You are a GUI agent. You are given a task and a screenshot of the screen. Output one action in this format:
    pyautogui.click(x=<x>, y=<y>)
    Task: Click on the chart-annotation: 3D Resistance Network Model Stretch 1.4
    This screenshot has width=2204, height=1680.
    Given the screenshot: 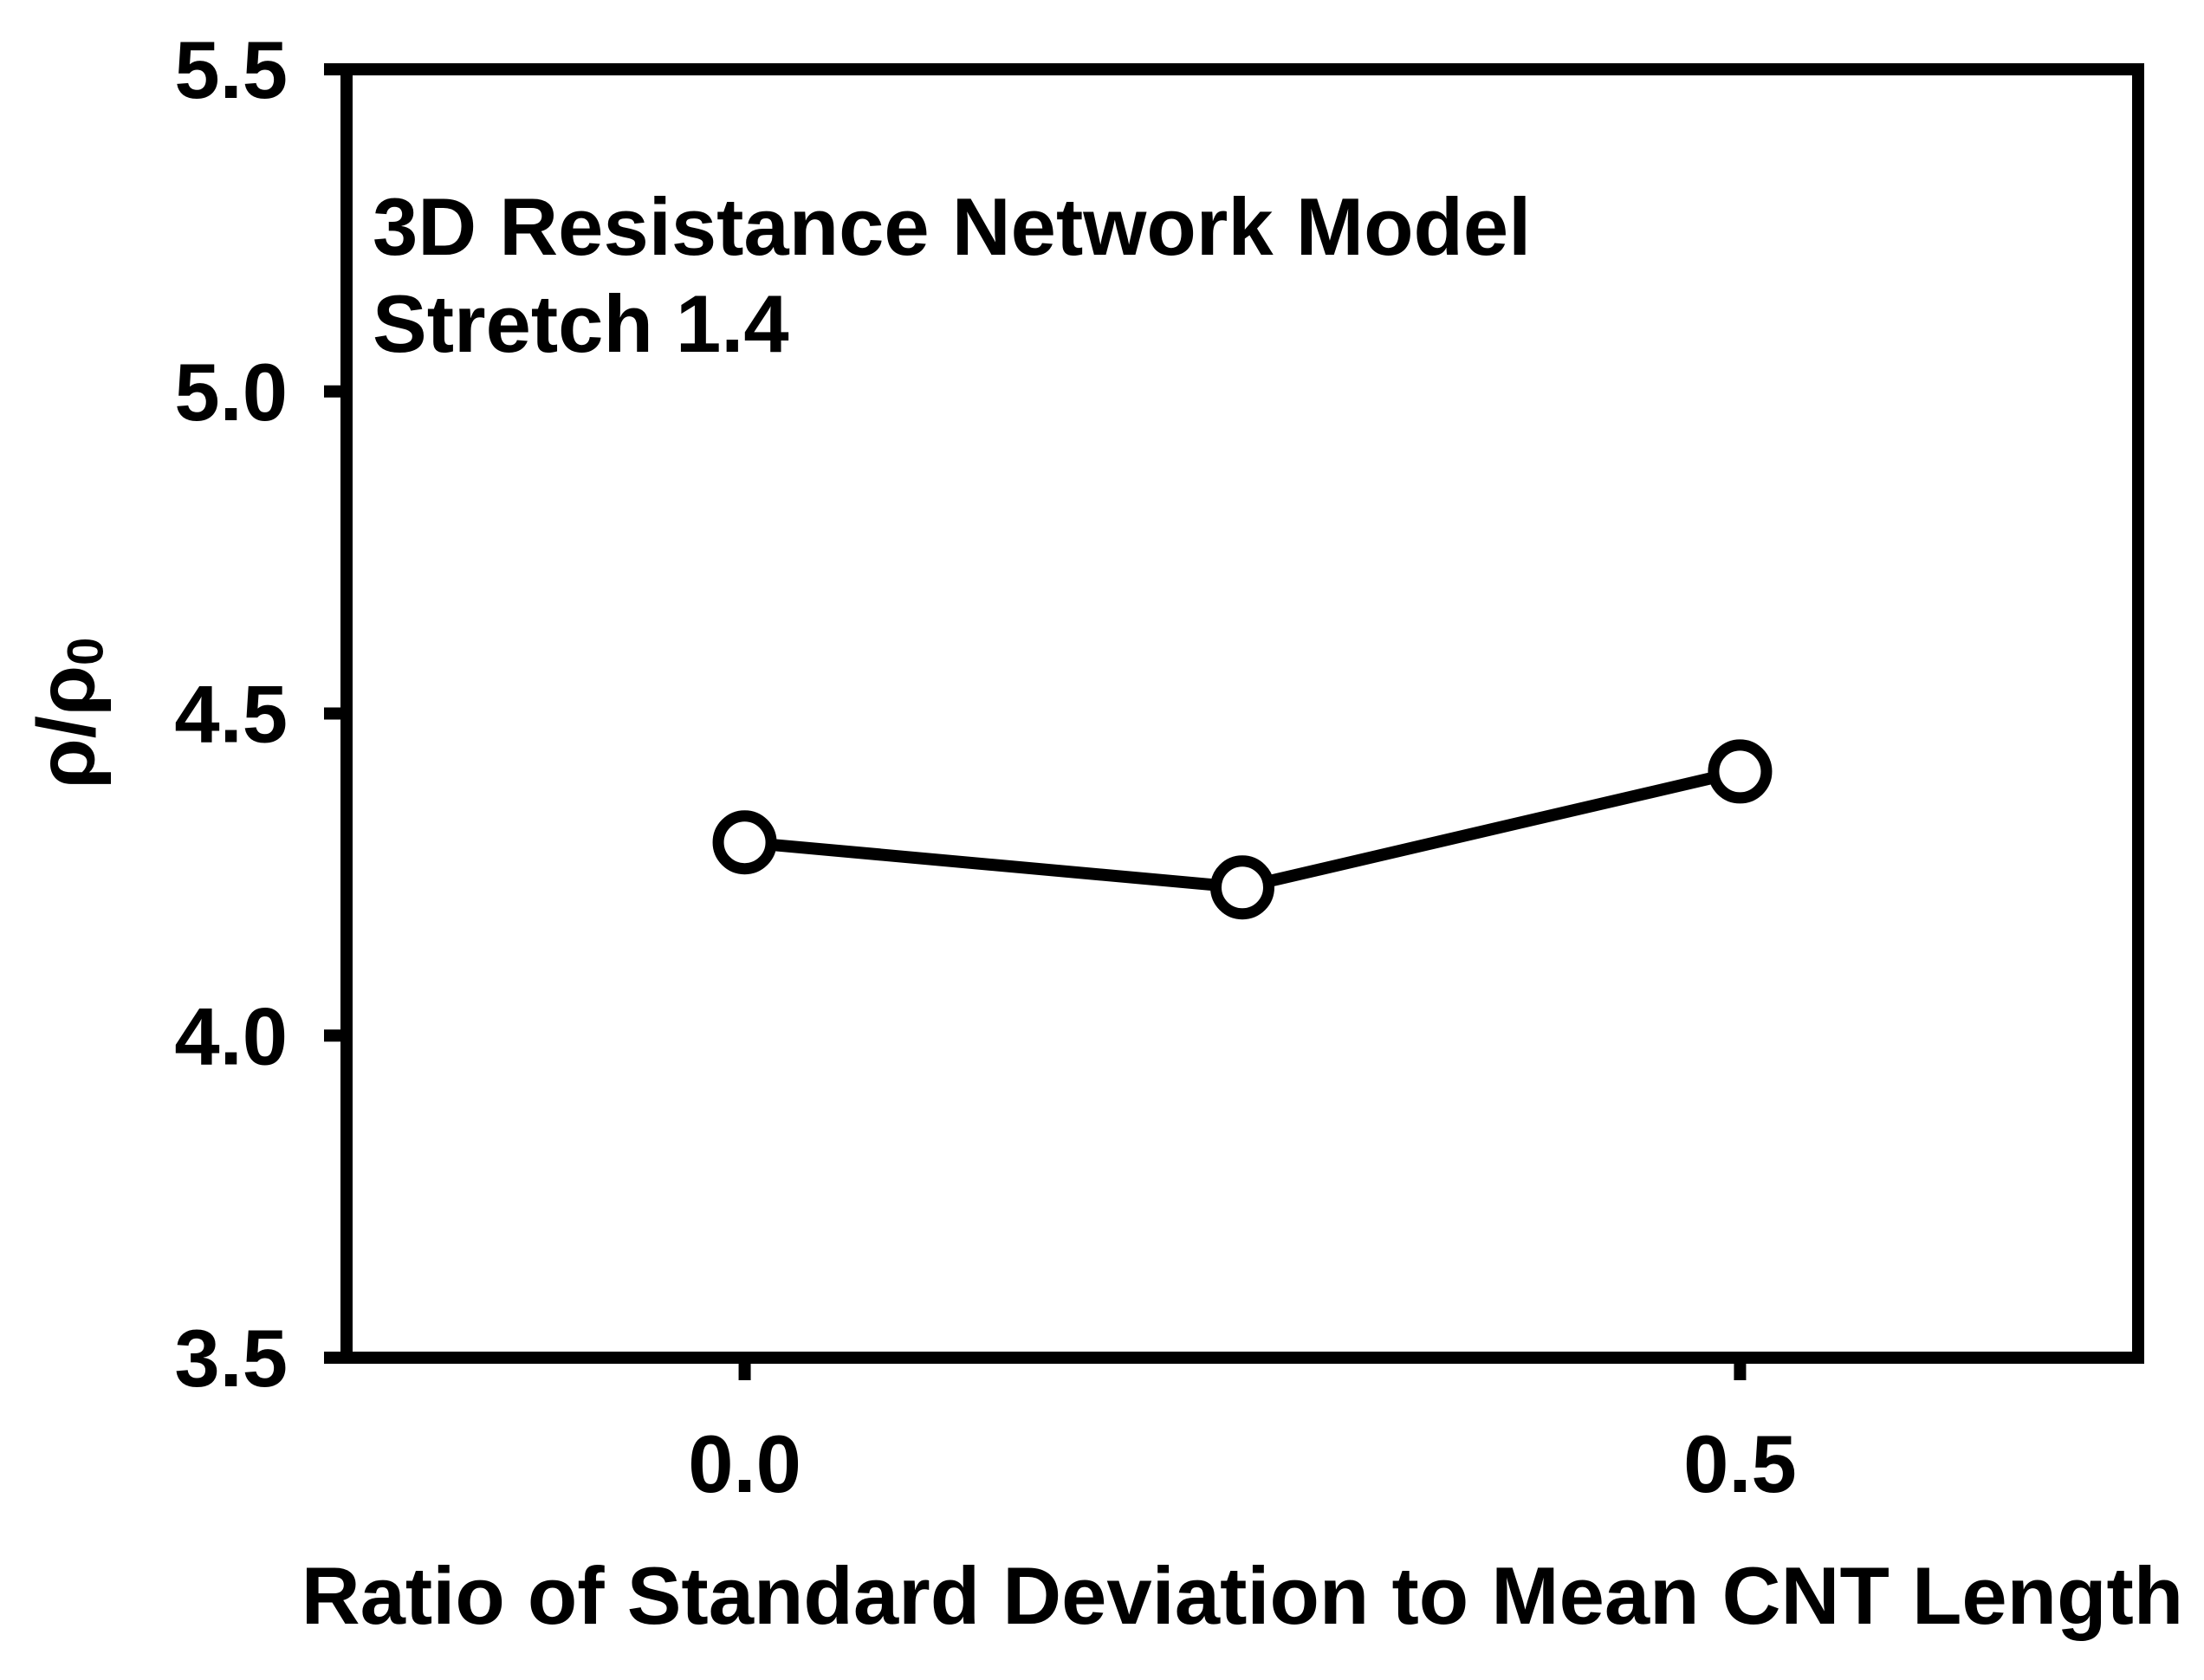 What is the action you would take?
    pyautogui.click(x=952, y=275)
    